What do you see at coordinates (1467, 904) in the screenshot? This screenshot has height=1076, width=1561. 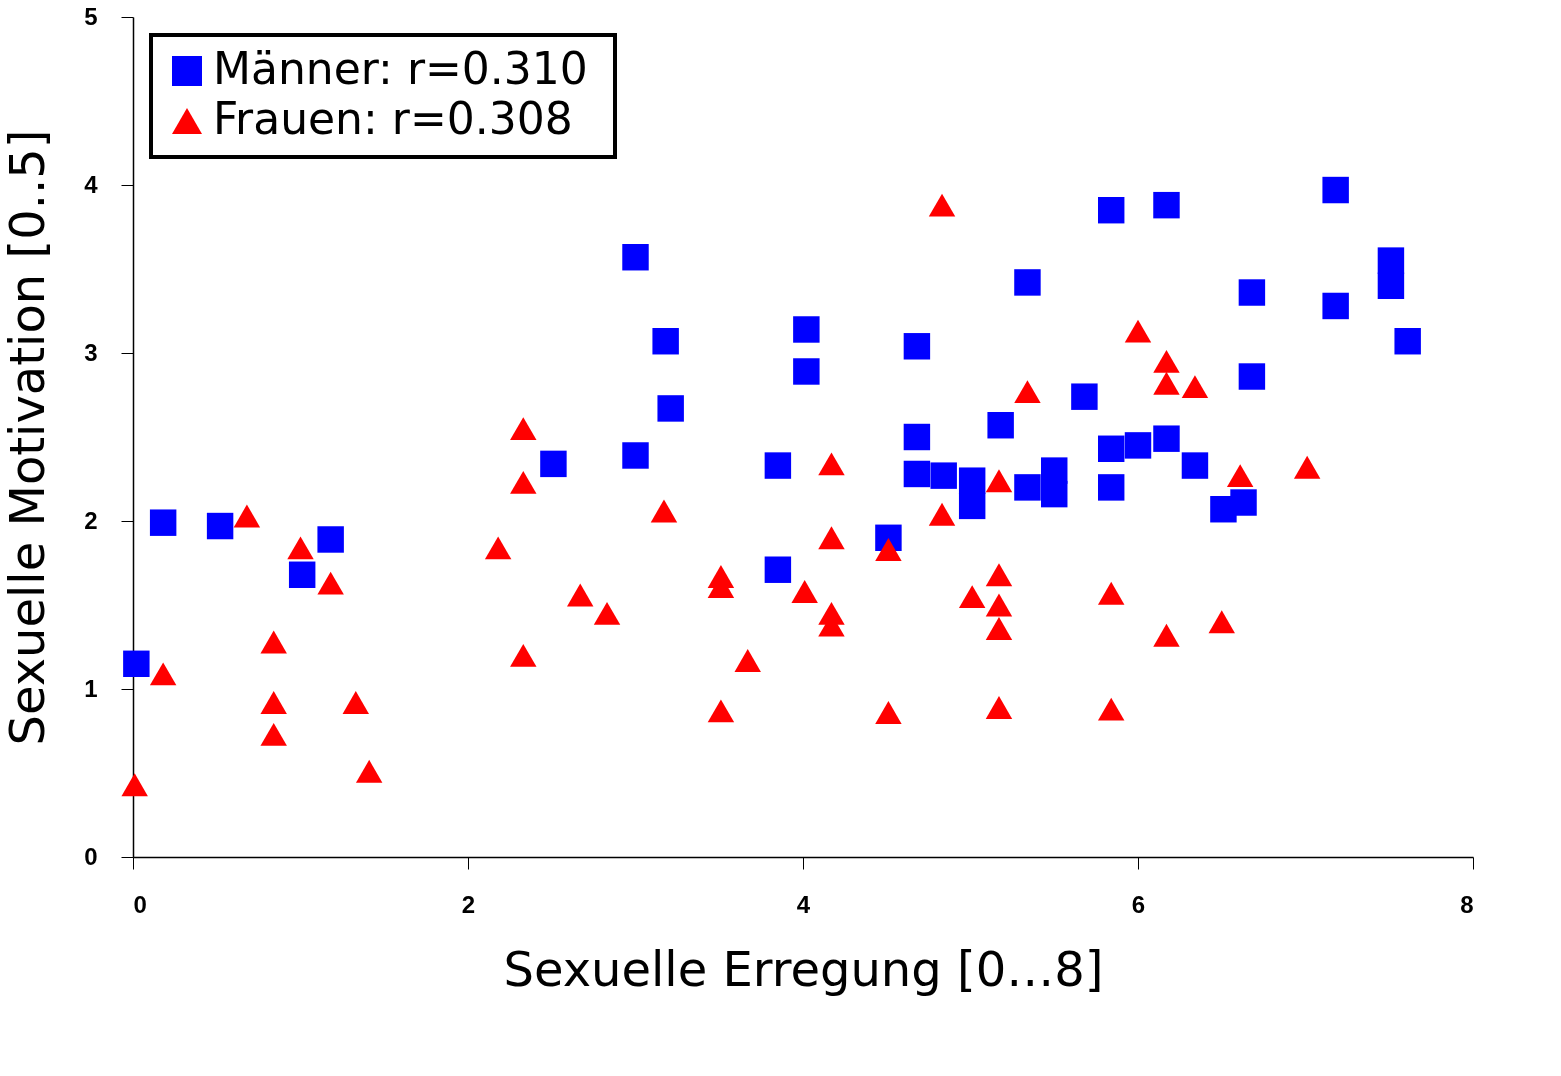 I see `x-tick-label: 8` at bounding box center [1467, 904].